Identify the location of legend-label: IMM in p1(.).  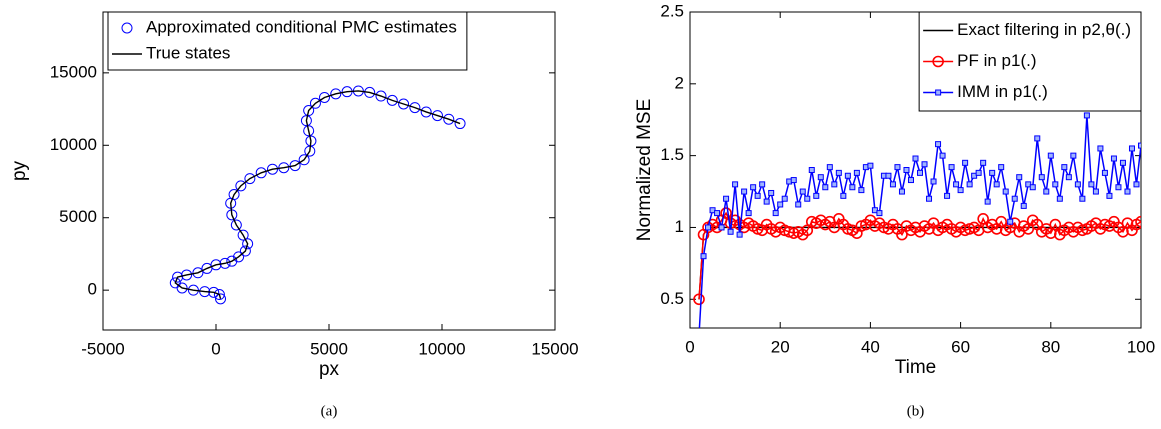
(1002, 91).